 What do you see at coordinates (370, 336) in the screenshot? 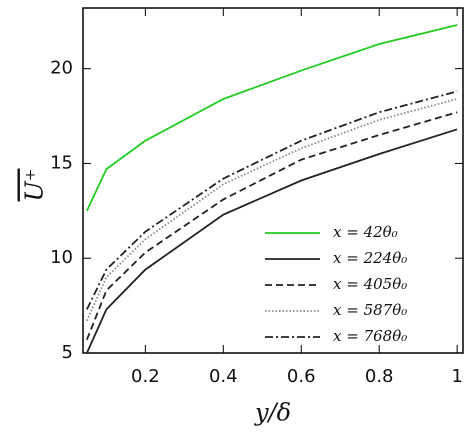
I see `legend-label: x = 768θ₀` at bounding box center [370, 336].